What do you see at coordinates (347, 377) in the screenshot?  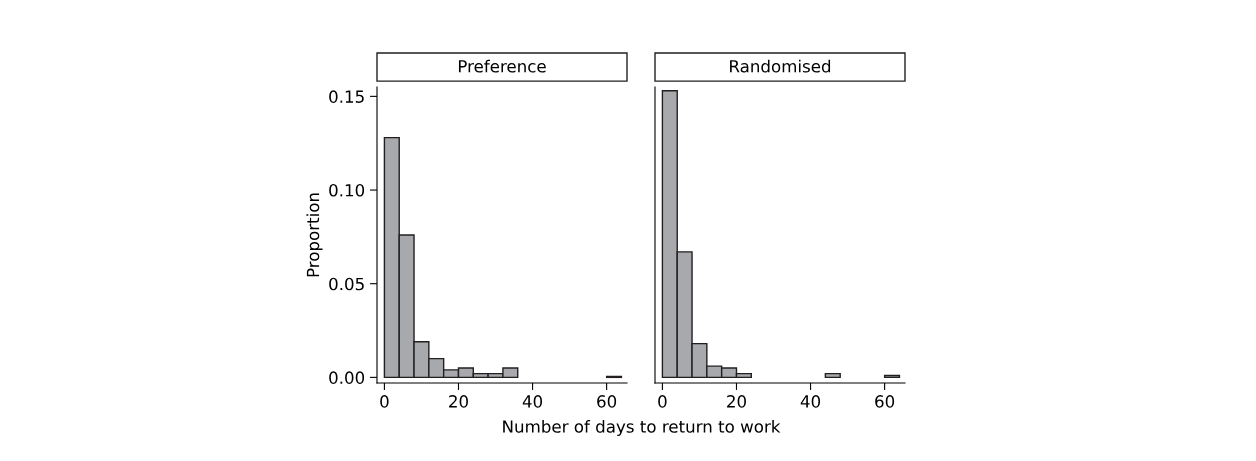 I see `y-tick-label: 0.00` at bounding box center [347, 377].